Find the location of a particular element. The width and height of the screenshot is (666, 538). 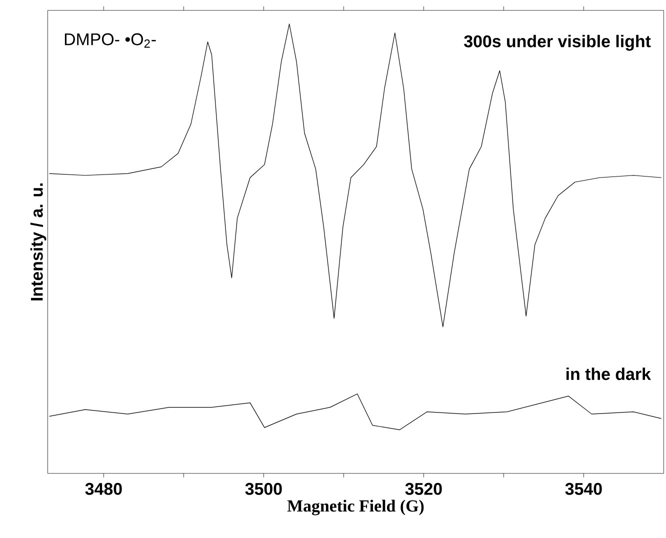

text: 300s under visible light is located at coordinates (557, 42).